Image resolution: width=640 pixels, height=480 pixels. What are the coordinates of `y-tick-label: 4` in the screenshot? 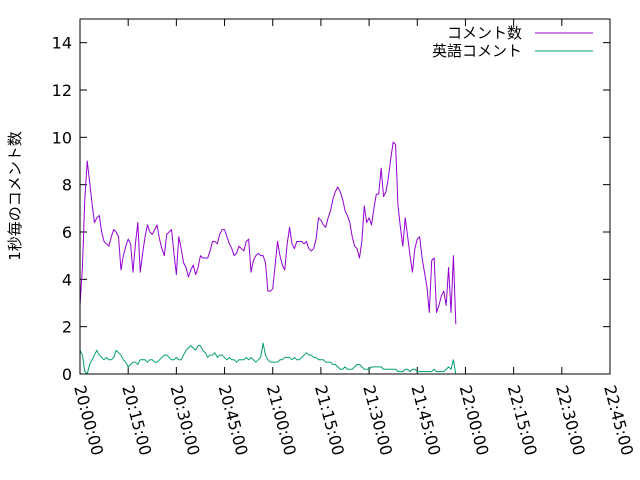 It's located at (67, 279).